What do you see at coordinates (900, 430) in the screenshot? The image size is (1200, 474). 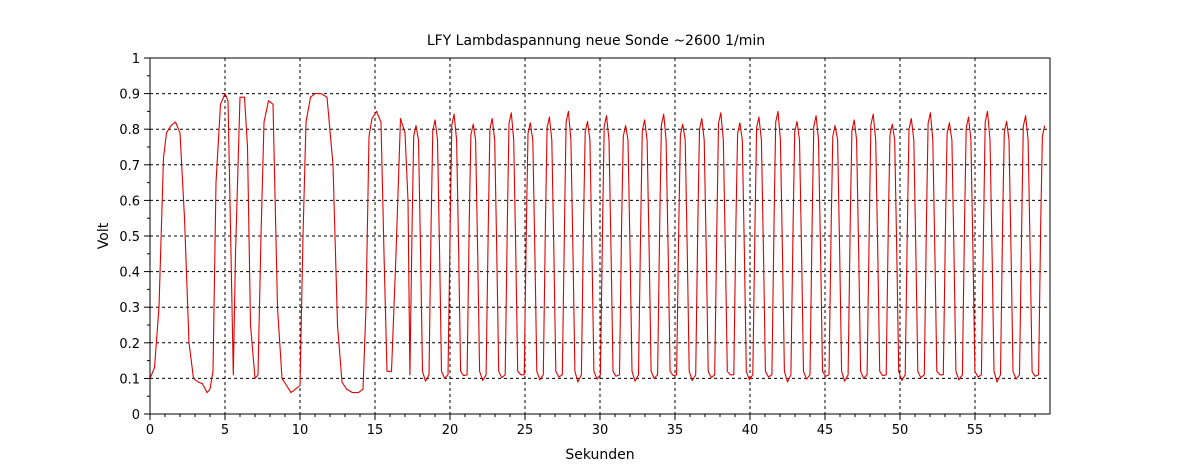 I see `x-tick-label: 50` at bounding box center [900, 430].